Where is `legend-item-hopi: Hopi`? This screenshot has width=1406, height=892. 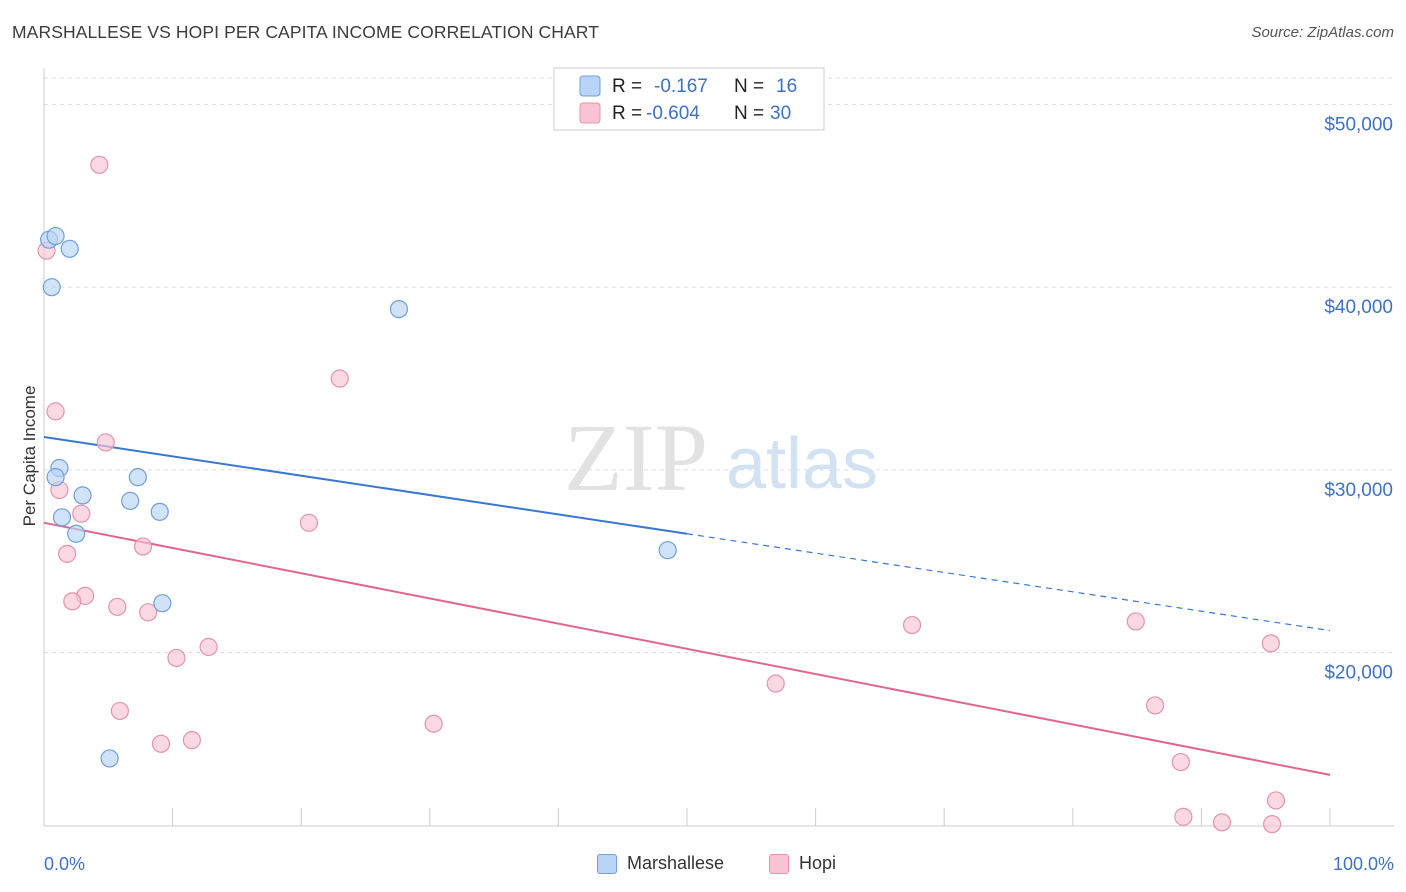
legend-item-hopi: Hopi is located at coordinates (802, 863).